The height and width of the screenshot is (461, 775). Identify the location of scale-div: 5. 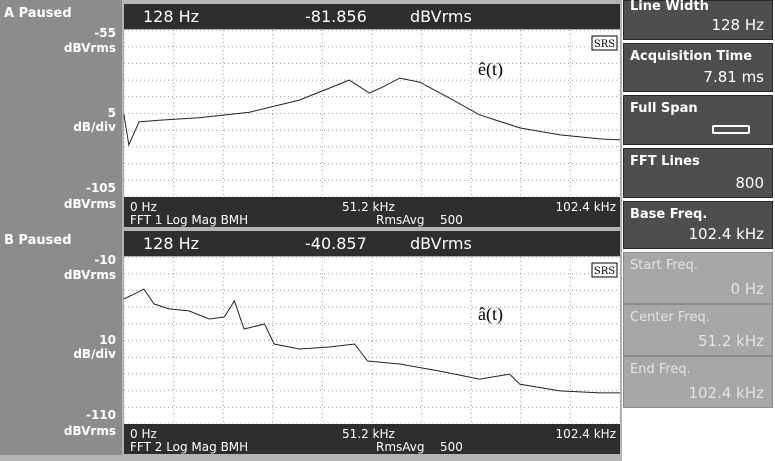
(112, 113).